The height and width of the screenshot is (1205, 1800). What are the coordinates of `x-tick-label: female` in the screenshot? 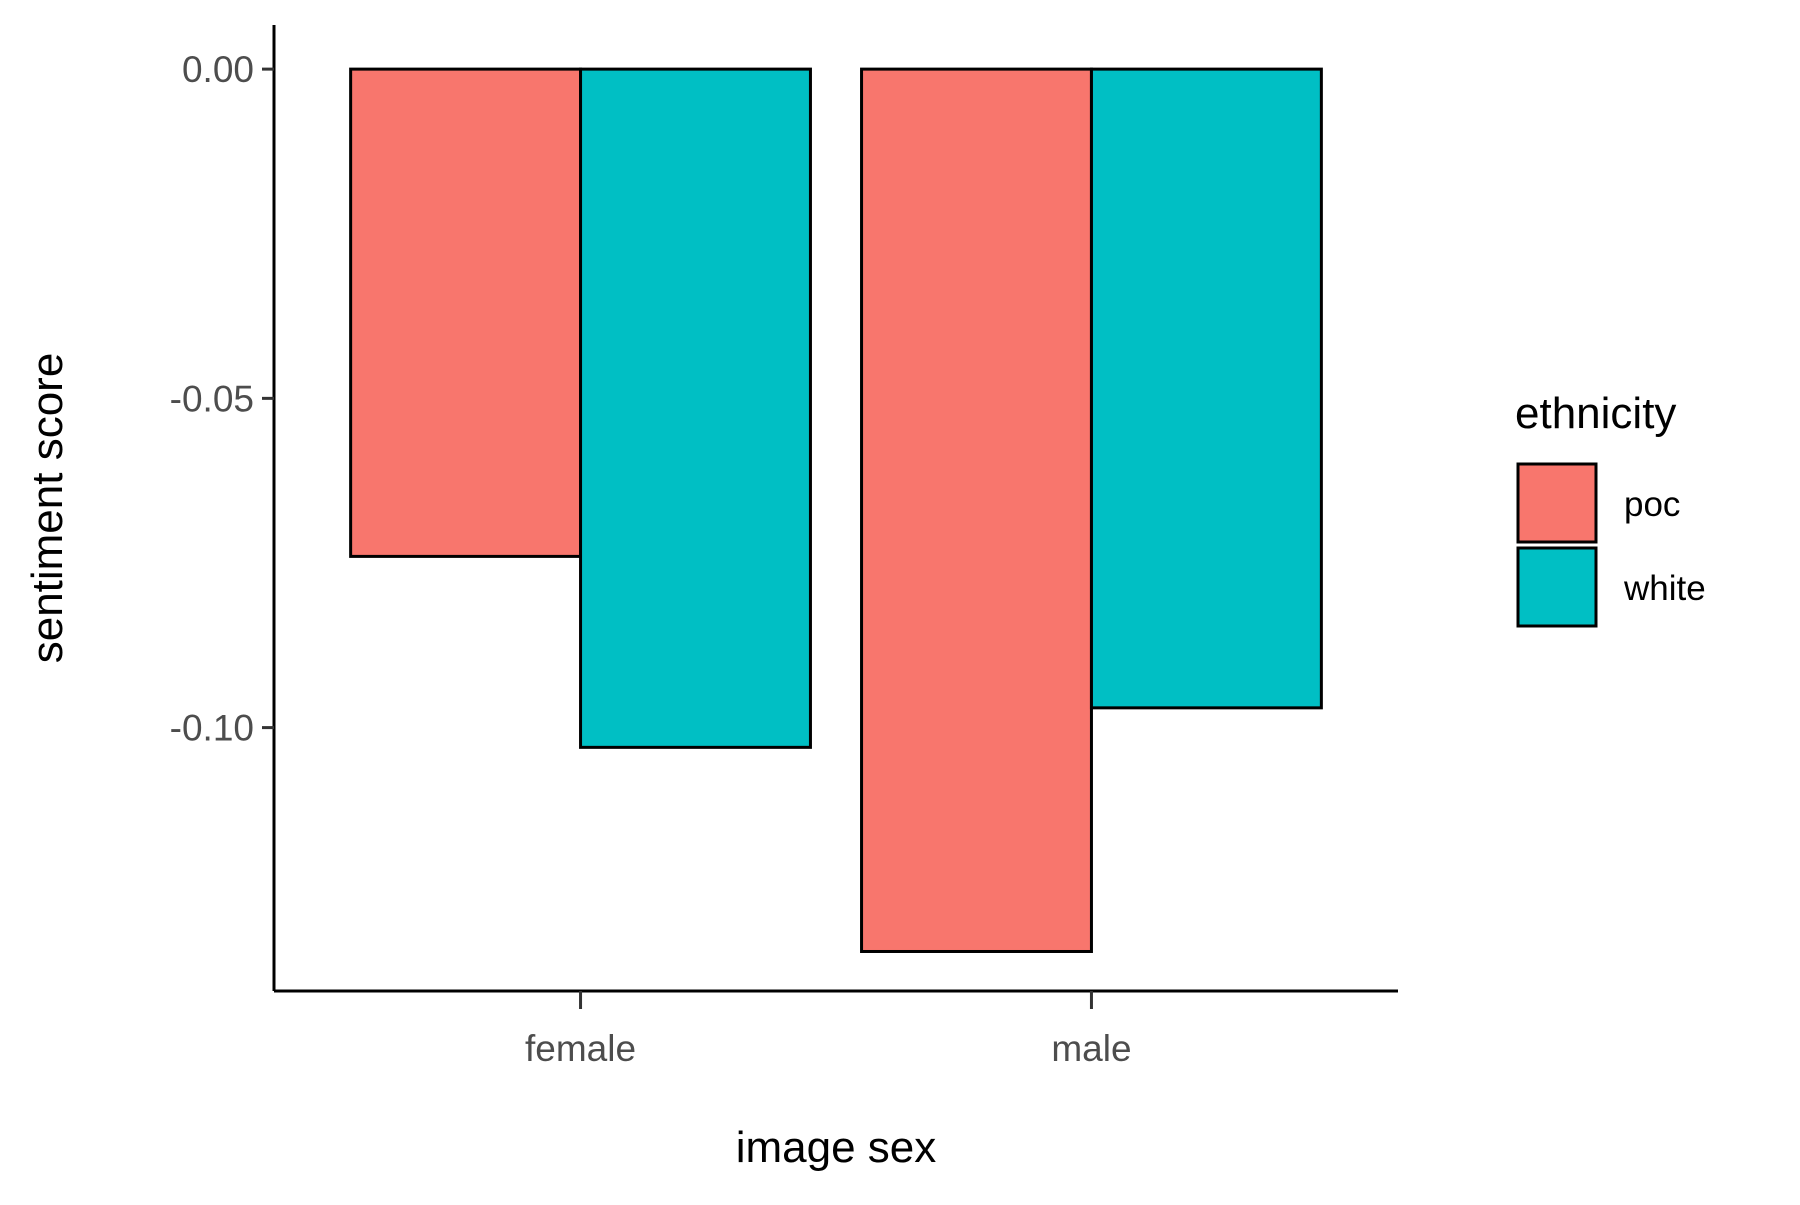 It's located at (580, 1048).